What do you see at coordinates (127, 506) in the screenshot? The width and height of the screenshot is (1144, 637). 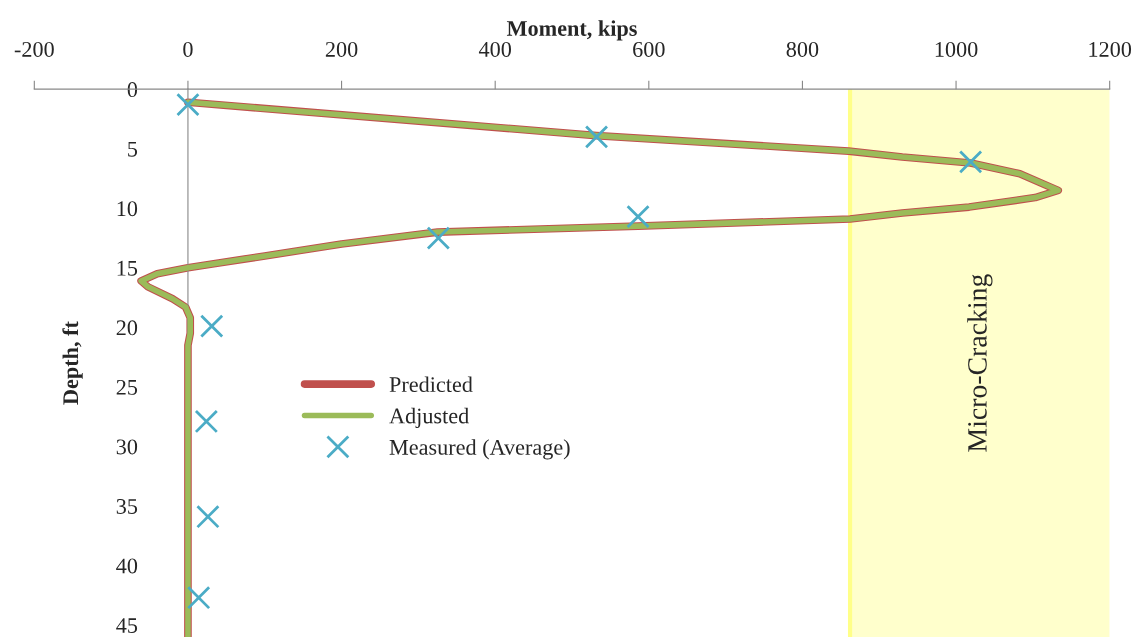 I see `y-tick-label: 35` at bounding box center [127, 506].